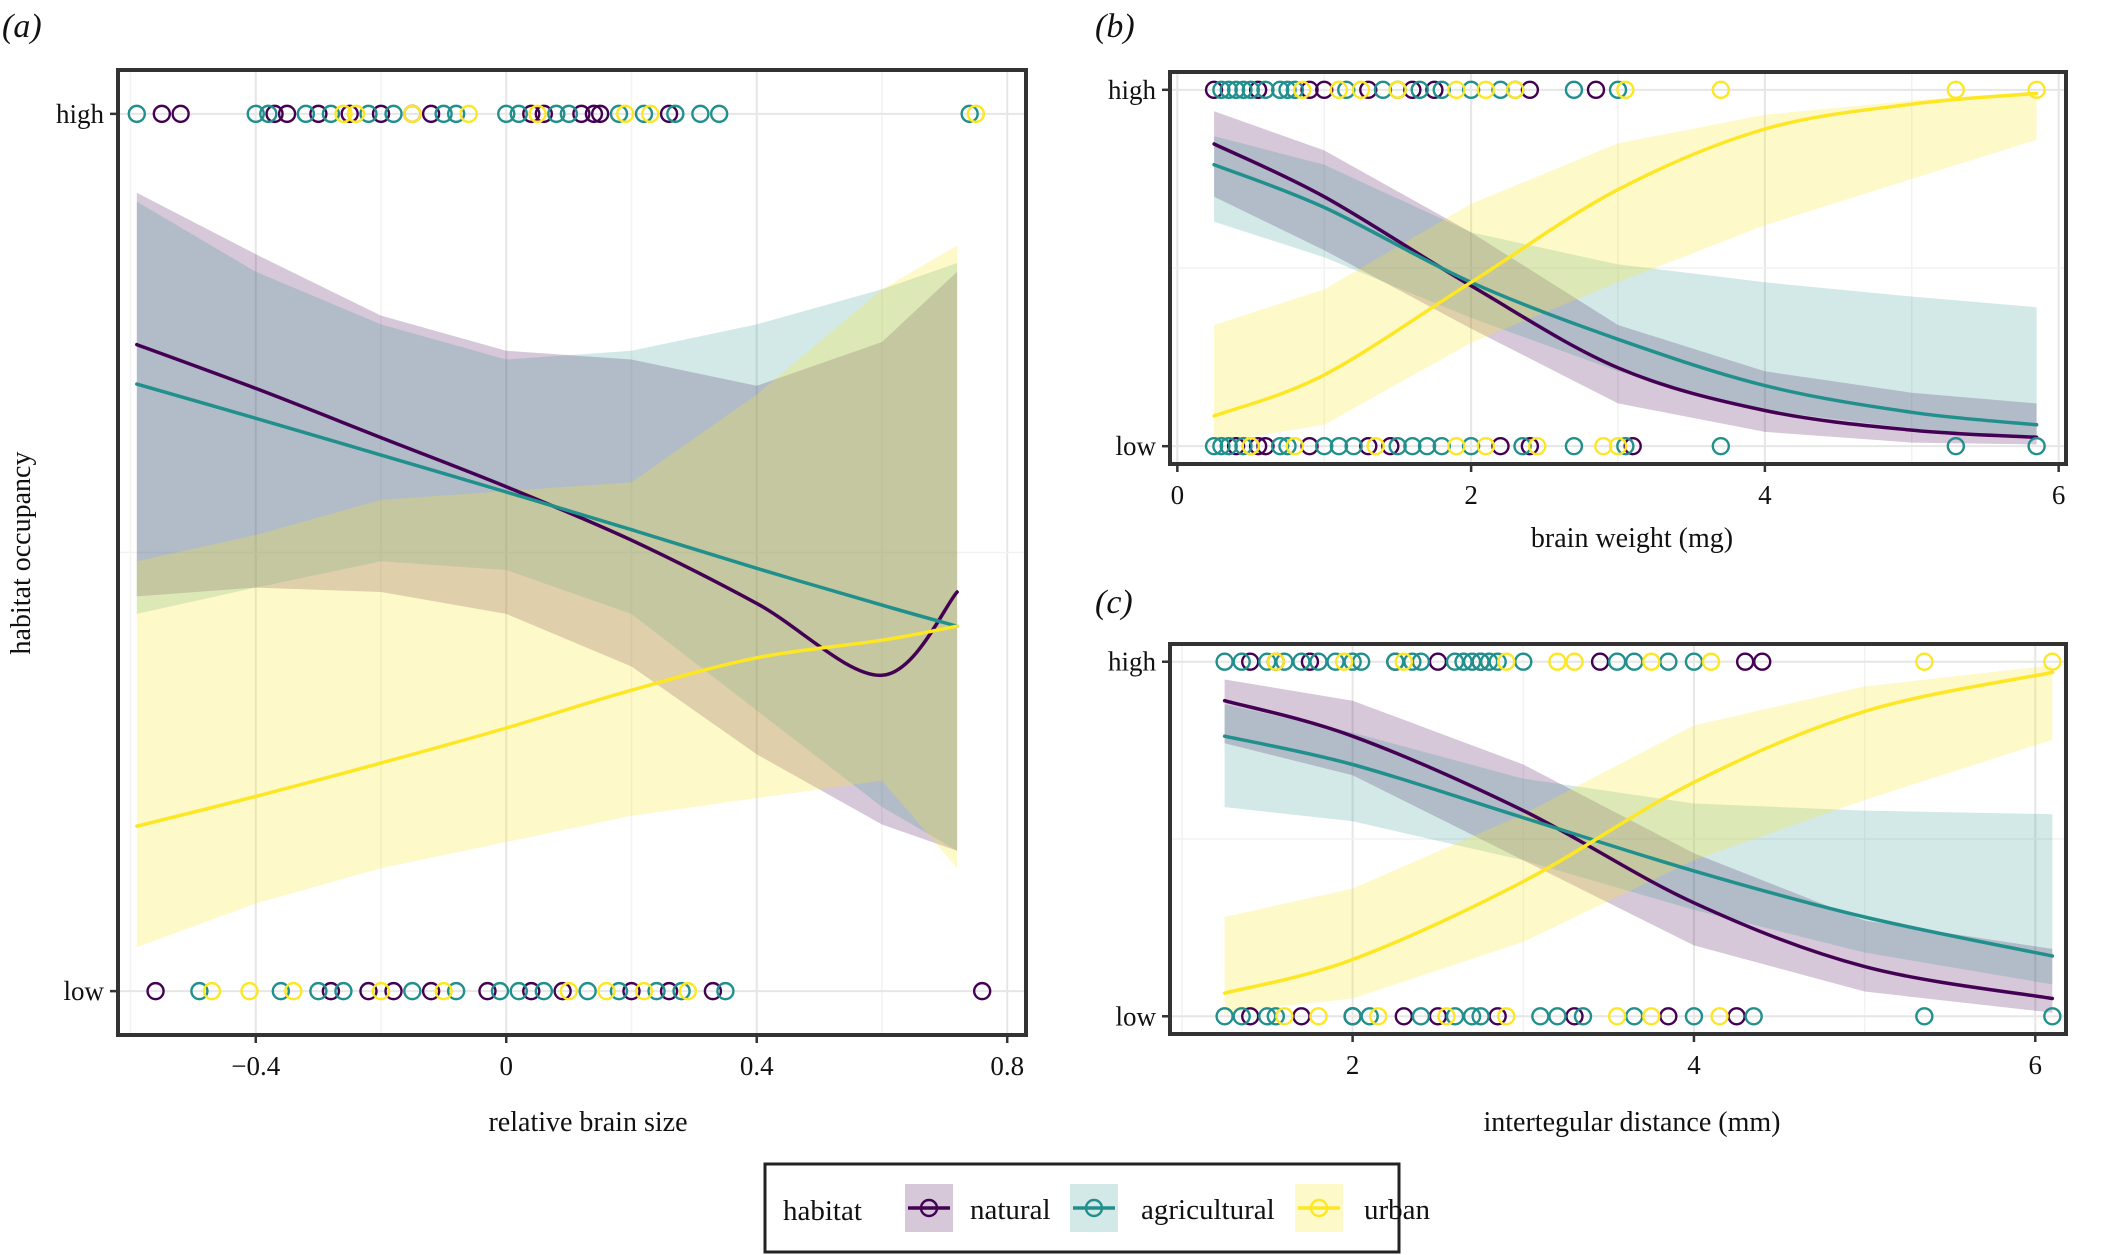 Image resolution: width=2104 pixels, height=1255 pixels. I want to click on plot-frame-c, so click(1618, 839).